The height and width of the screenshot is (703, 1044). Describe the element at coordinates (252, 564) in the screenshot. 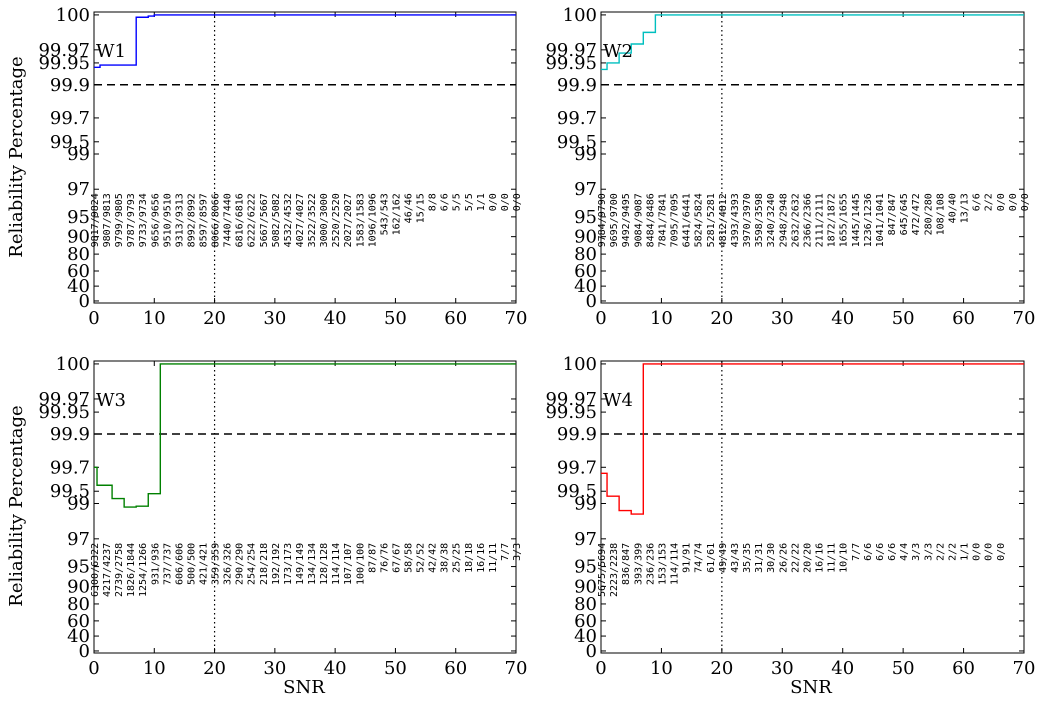

I see `count-label: 254/254` at that location.